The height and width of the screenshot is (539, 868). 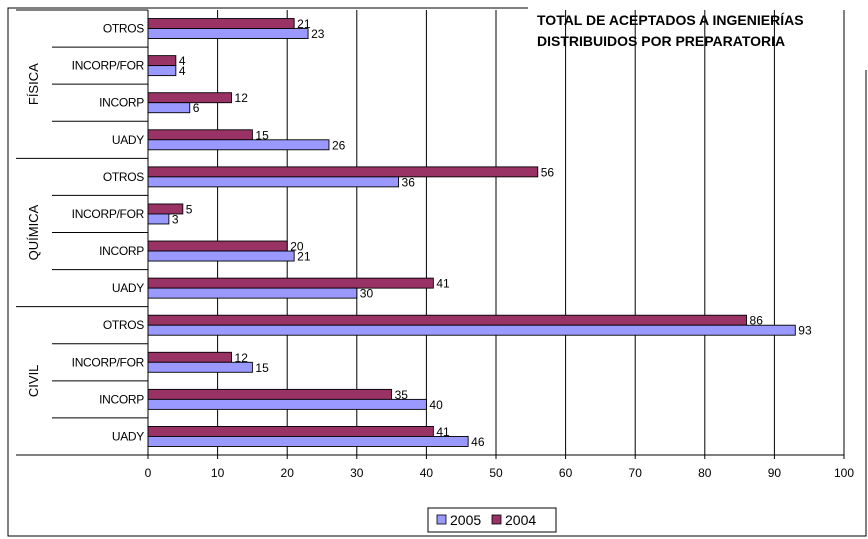 What do you see at coordinates (705, 473) in the screenshot?
I see `x-tick-label-80: 80` at bounding box center [705, 473].